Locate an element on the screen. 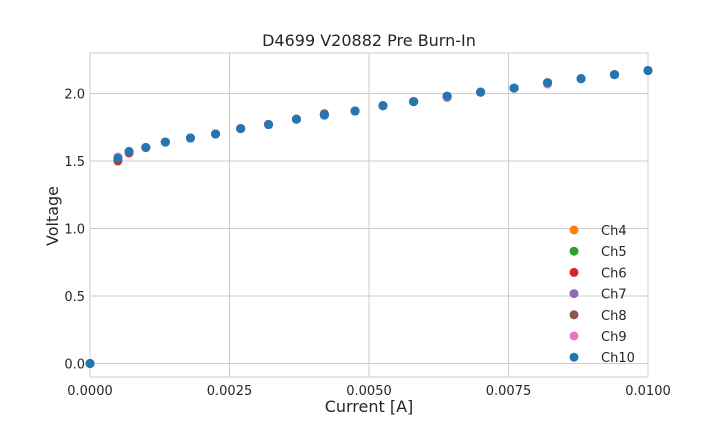 Image resolution: width=720 pixels, height=436 pixels. legend: Ch4 Ch5 Ch6 Ch7 Ch8 Ch9 Ch10 is located at coordinates (602, 295).